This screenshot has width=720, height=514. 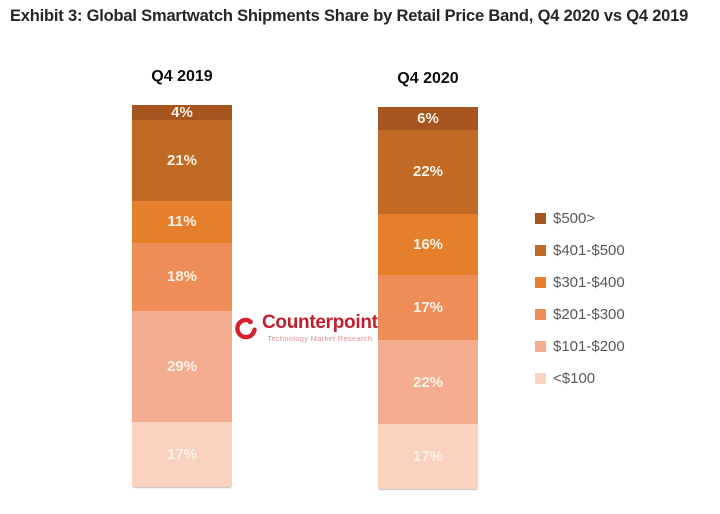 I want to click on bar-segment: 18%, so click(x=182, y=277).